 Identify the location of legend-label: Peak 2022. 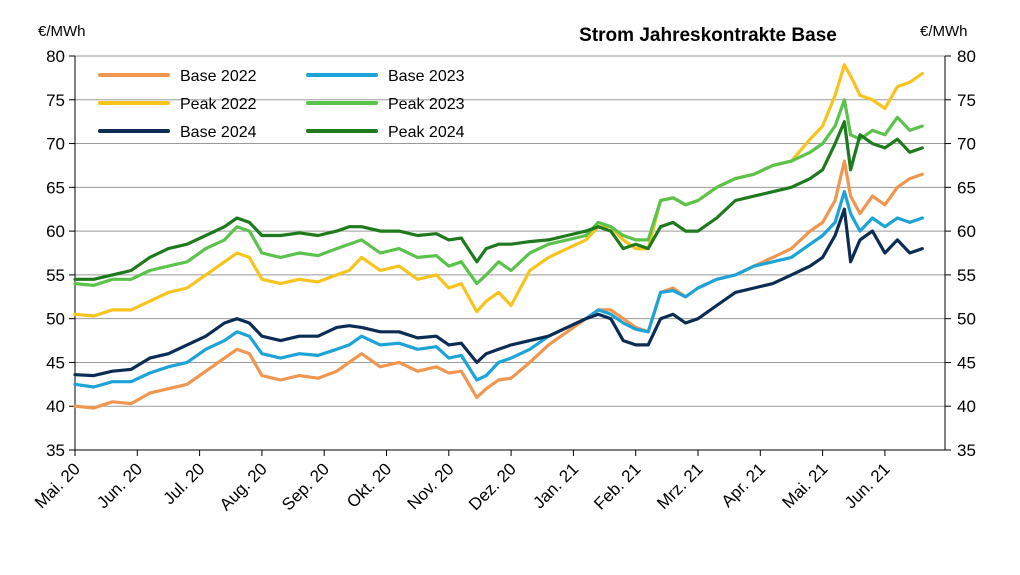
(218, 104).